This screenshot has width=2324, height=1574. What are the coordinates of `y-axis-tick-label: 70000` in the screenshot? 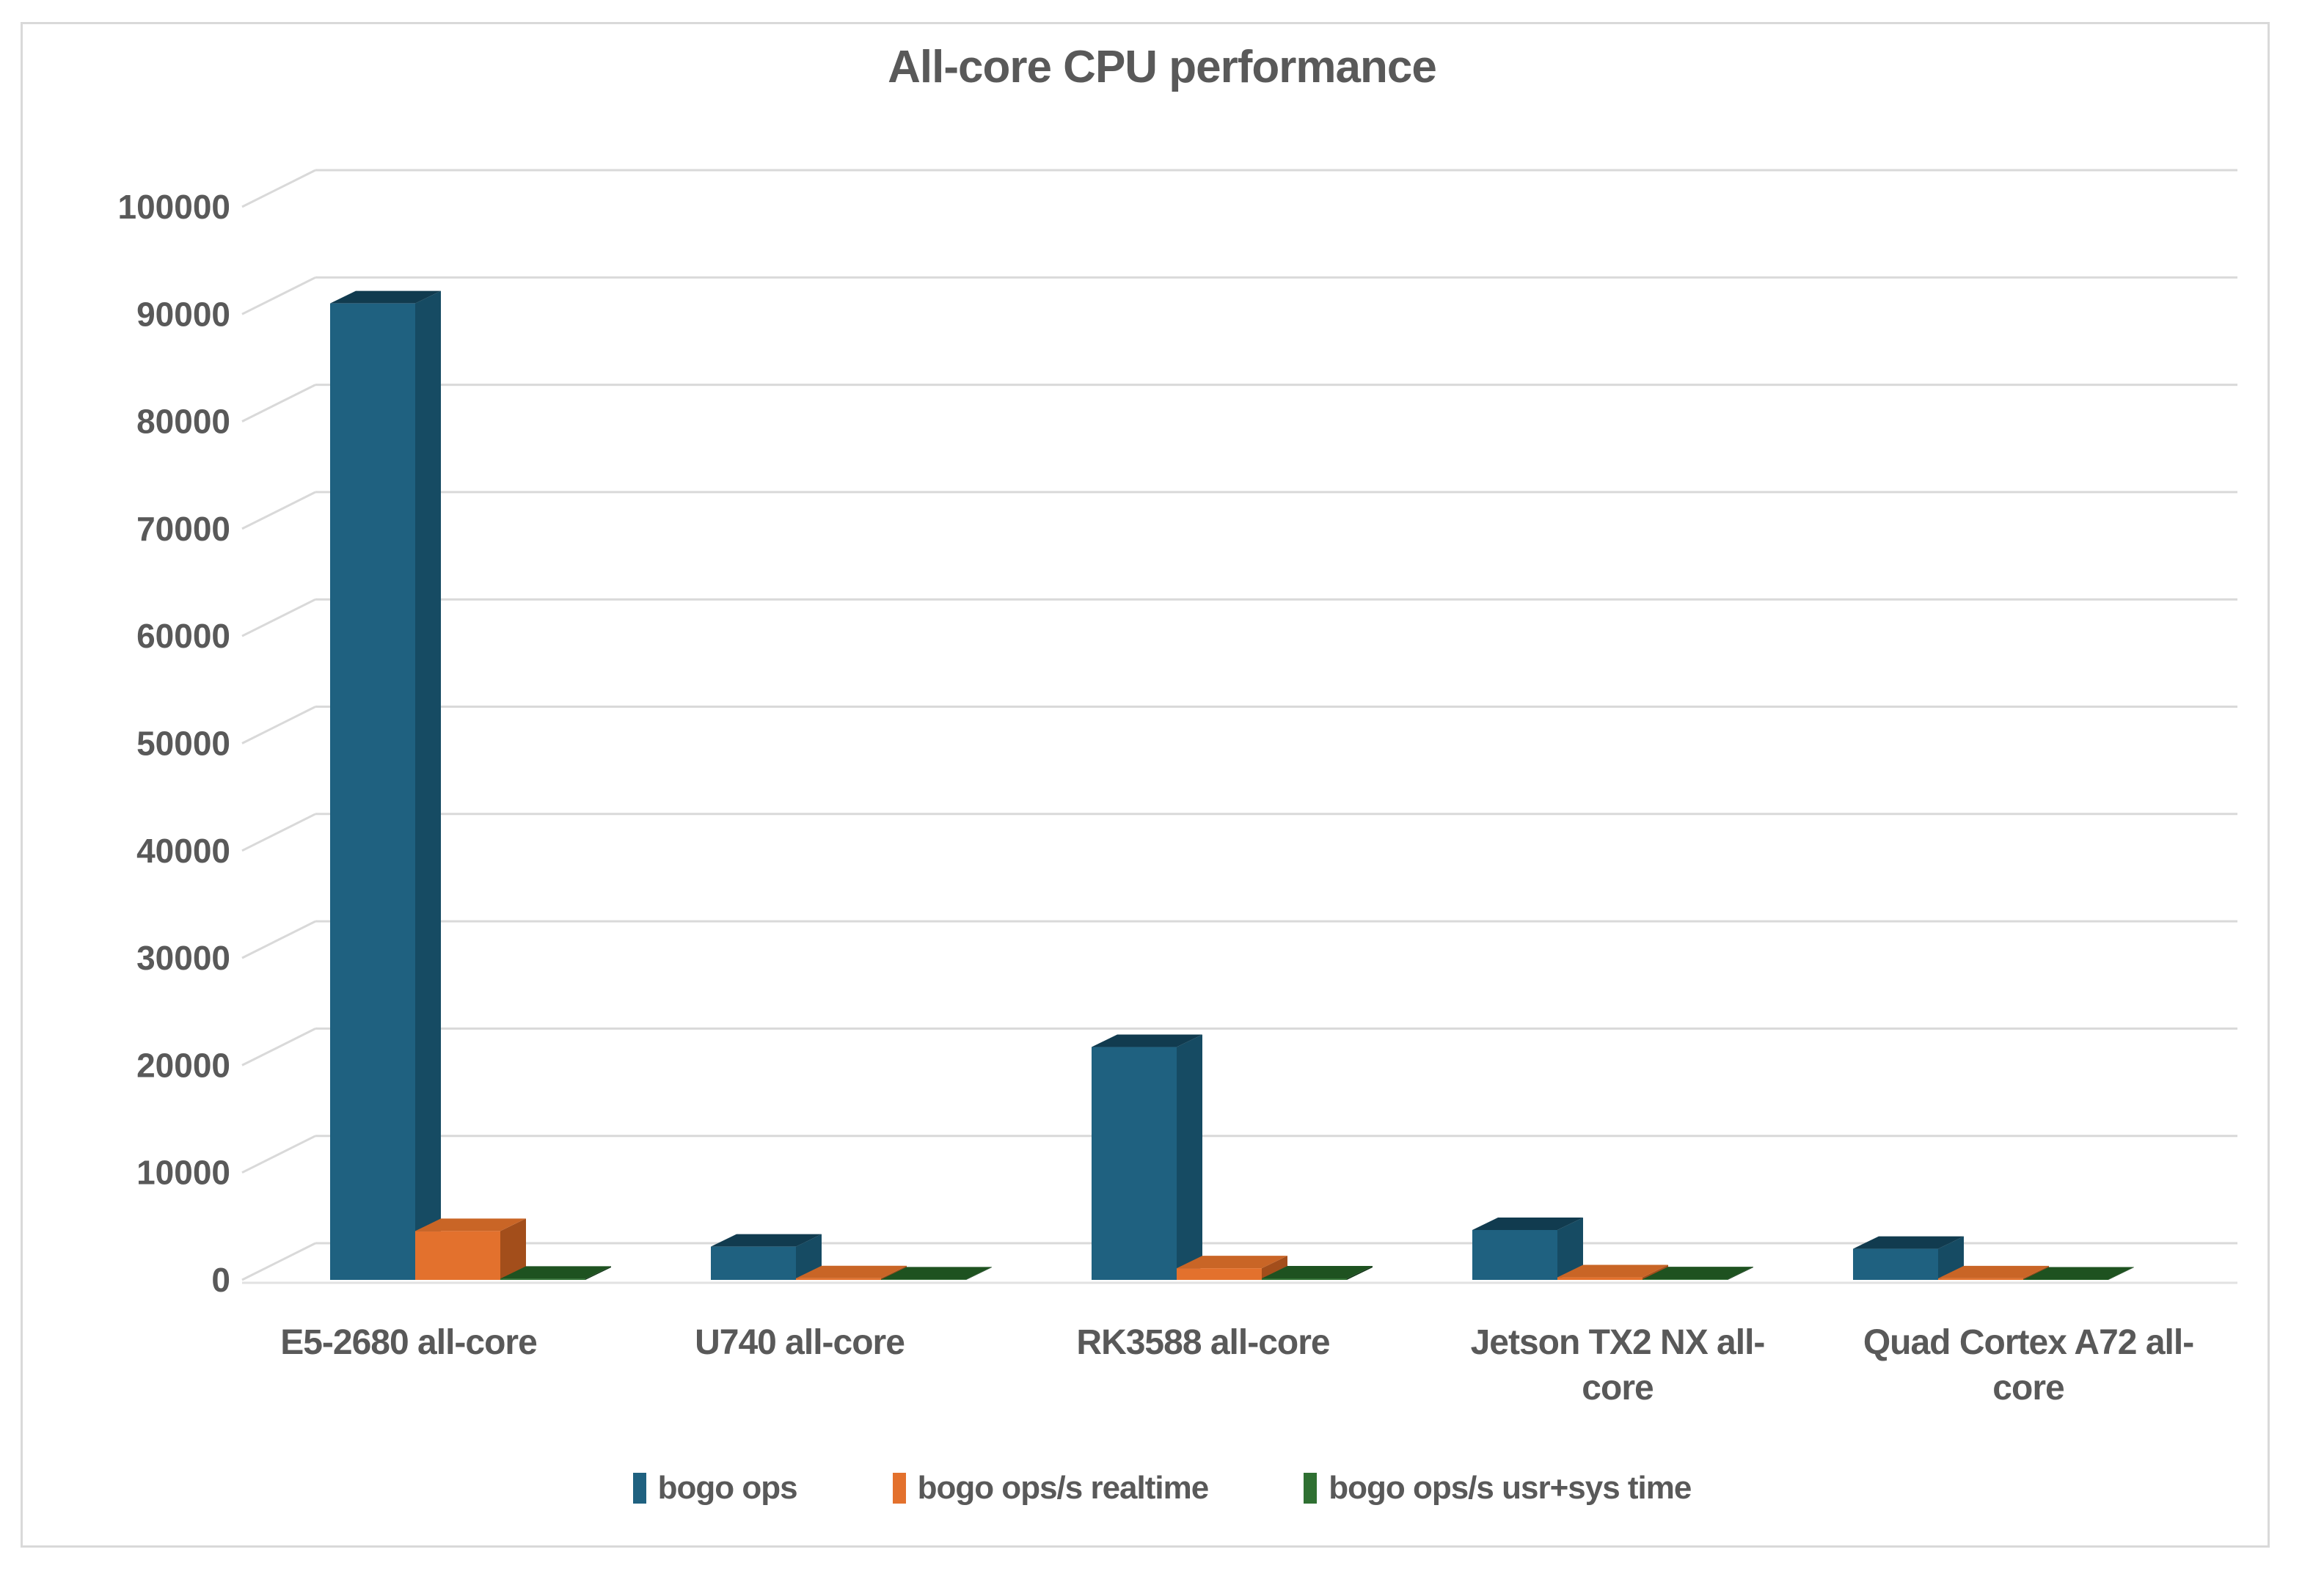 It's located at (183, 529).